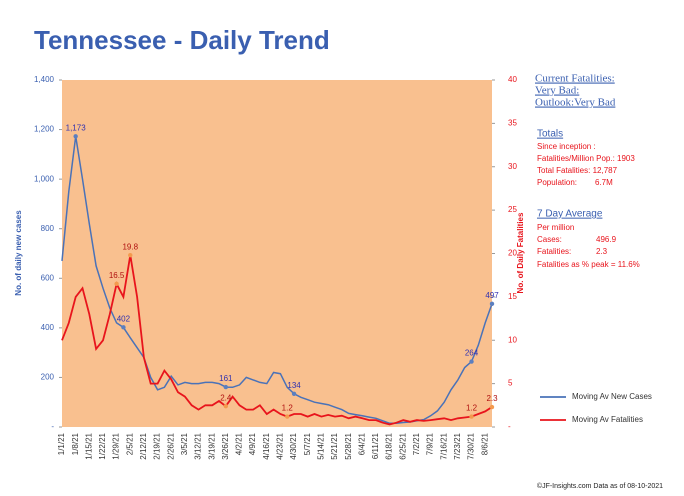  I want to click on legend-label: Moving Av New Cases, so click(612, 396).